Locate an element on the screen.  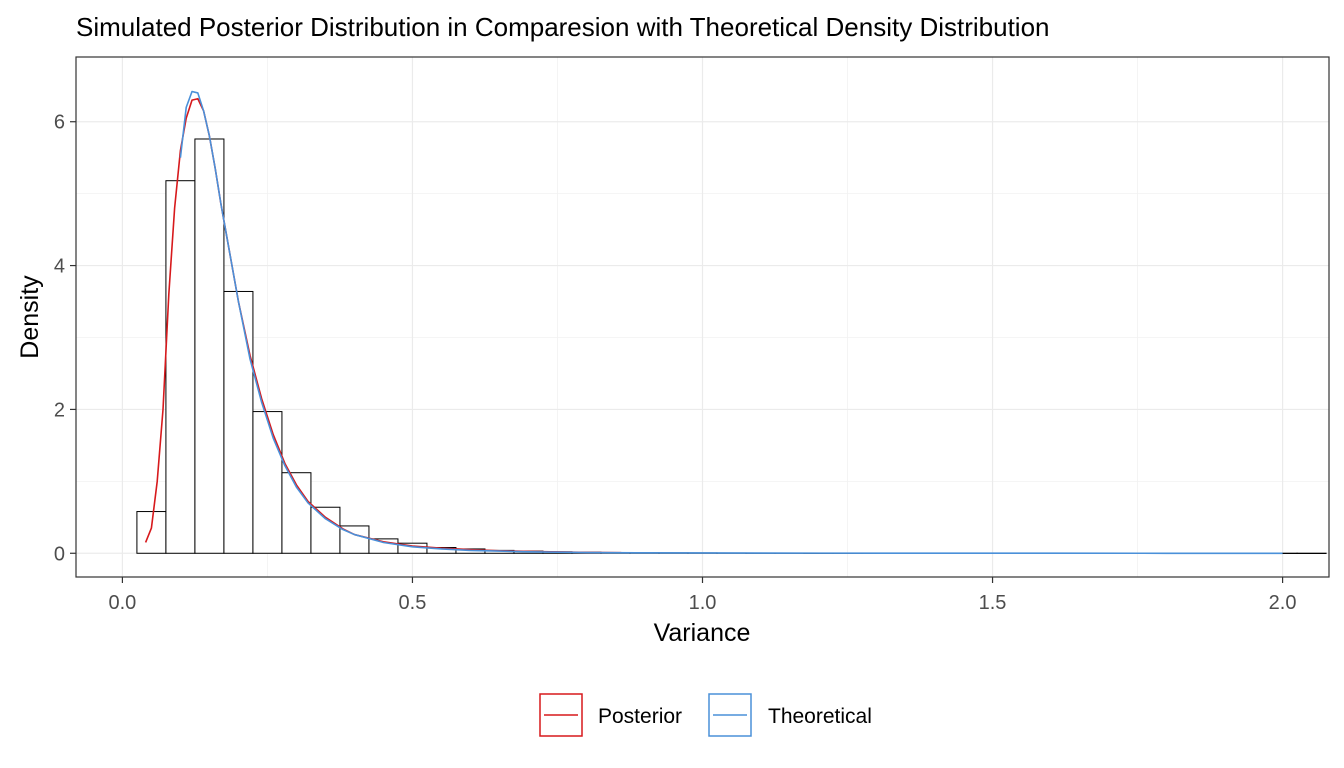
legend-item-posterior: Posterior is located at coordinates (610, 715).